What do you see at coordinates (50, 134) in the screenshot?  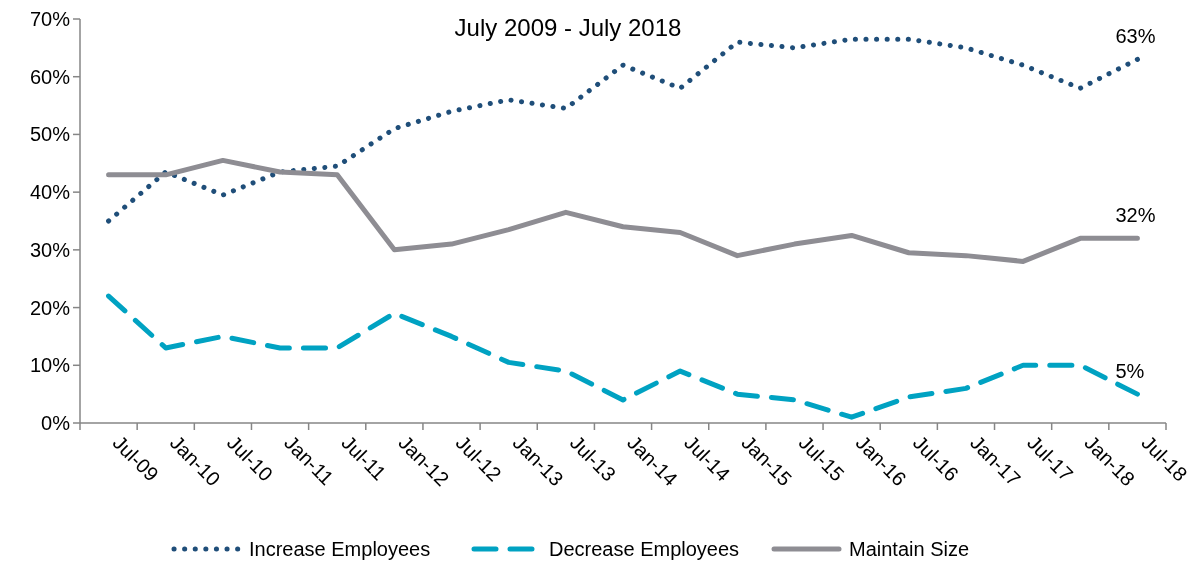 I see `y-tick-label: 50%` at bounding box center [50, 134].